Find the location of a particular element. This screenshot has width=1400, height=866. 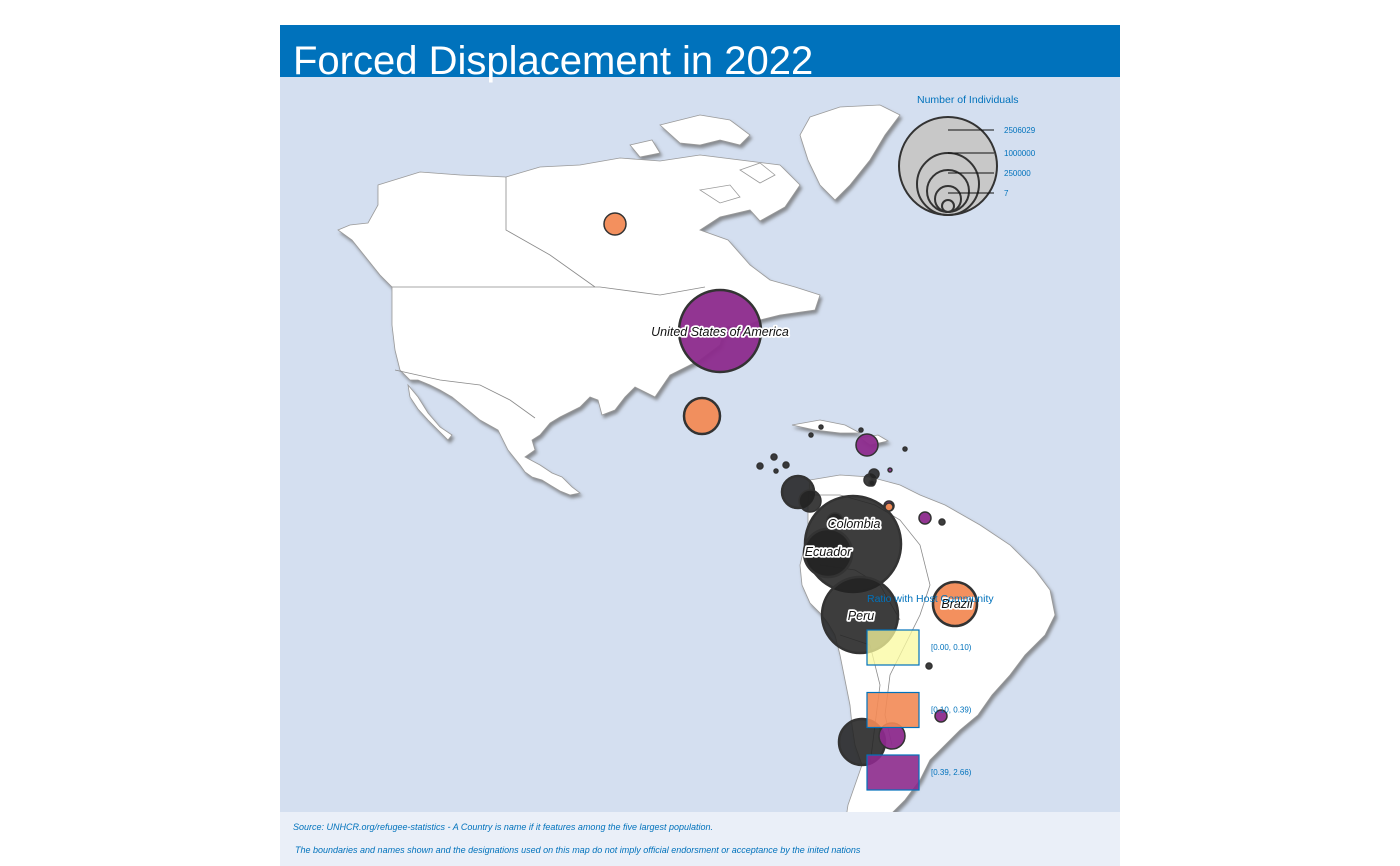

color-legend-label: [0.10, 0.39) is located at coordinates (951, 710).